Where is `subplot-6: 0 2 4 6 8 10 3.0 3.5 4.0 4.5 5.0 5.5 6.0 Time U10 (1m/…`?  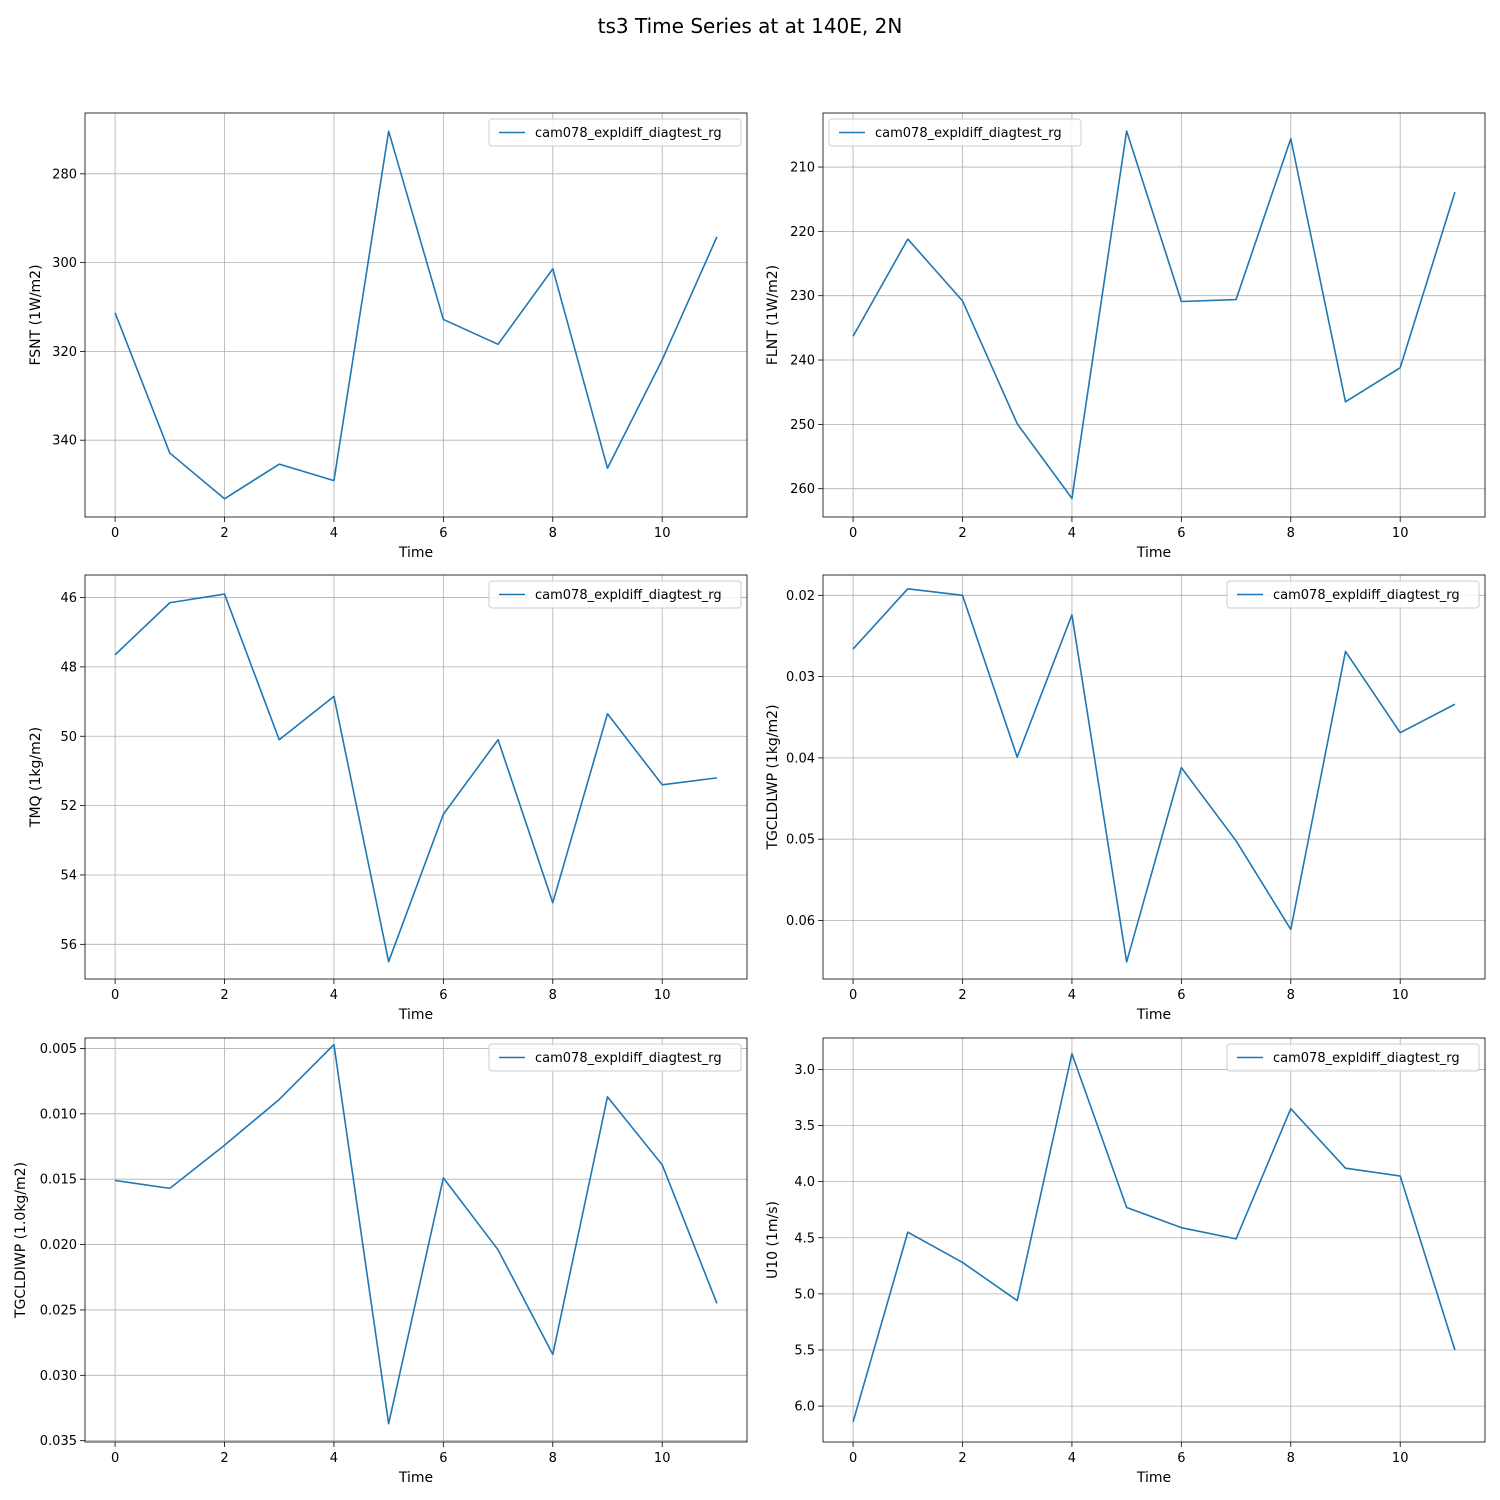 subplot-6: 0 2 4 6 8 10 3.0 3.5 4.0 4.5 5.0 5.5 6.0 Time U10 (1m/… is located at coordinates (1125, 1261).